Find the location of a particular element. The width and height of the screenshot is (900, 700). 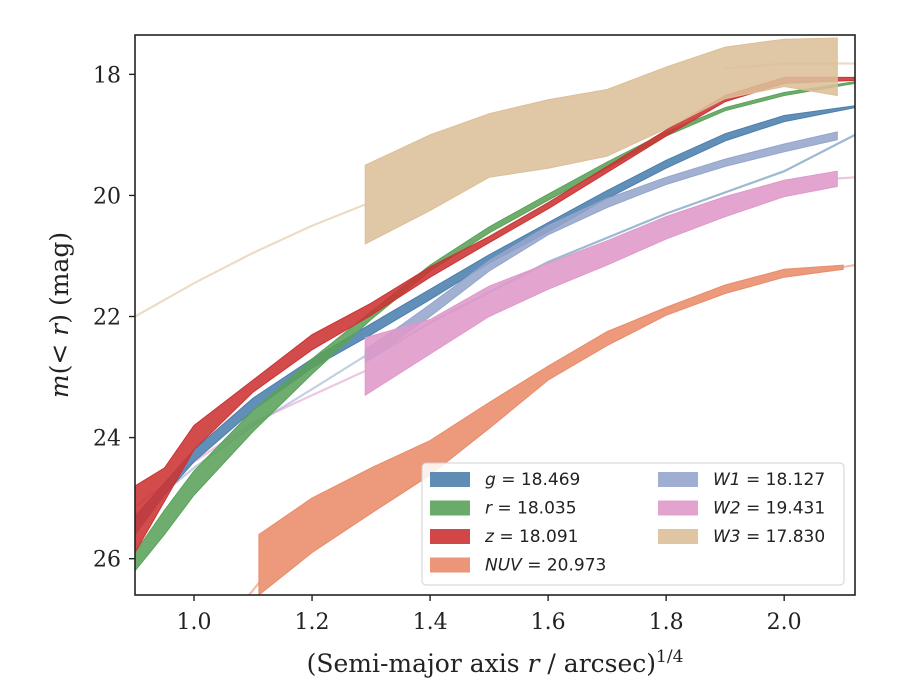

y-tick-label: 26 is located at coordinates (107, 560).